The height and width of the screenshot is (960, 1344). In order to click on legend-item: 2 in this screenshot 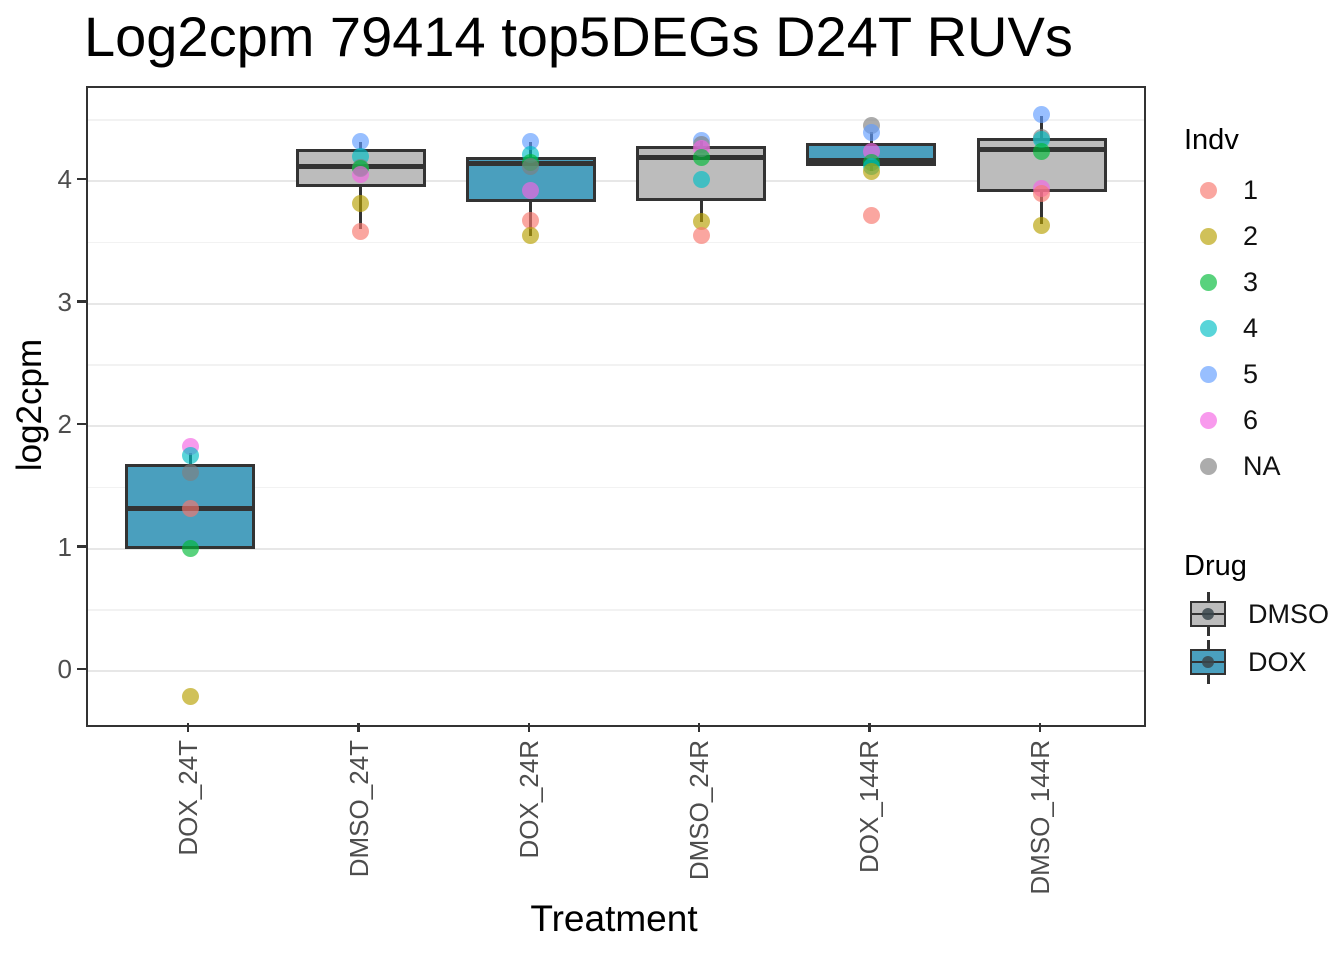, I will do `click(1240, 236)`.